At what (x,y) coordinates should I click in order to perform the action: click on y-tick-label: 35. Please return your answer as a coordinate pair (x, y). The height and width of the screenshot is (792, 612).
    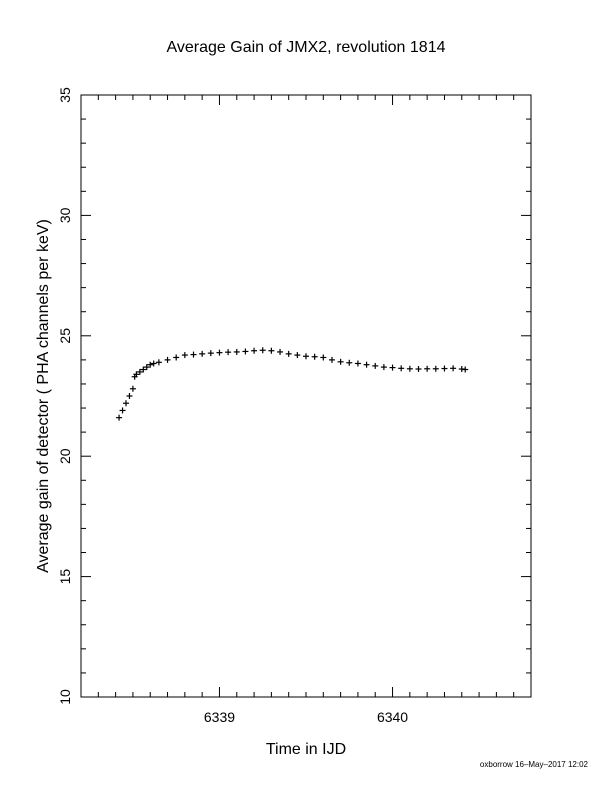
    Looking at the image, I should click on (65, 95).